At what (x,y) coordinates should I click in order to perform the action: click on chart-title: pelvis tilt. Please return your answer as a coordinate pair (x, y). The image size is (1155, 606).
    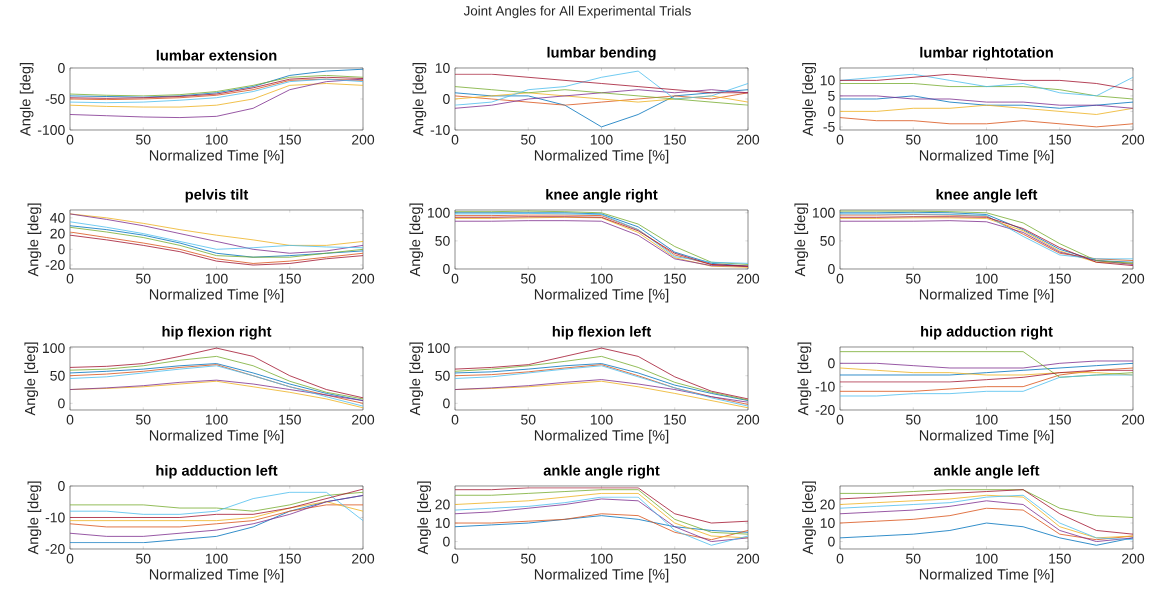
    Looking at the image, I should click on (217, 195).